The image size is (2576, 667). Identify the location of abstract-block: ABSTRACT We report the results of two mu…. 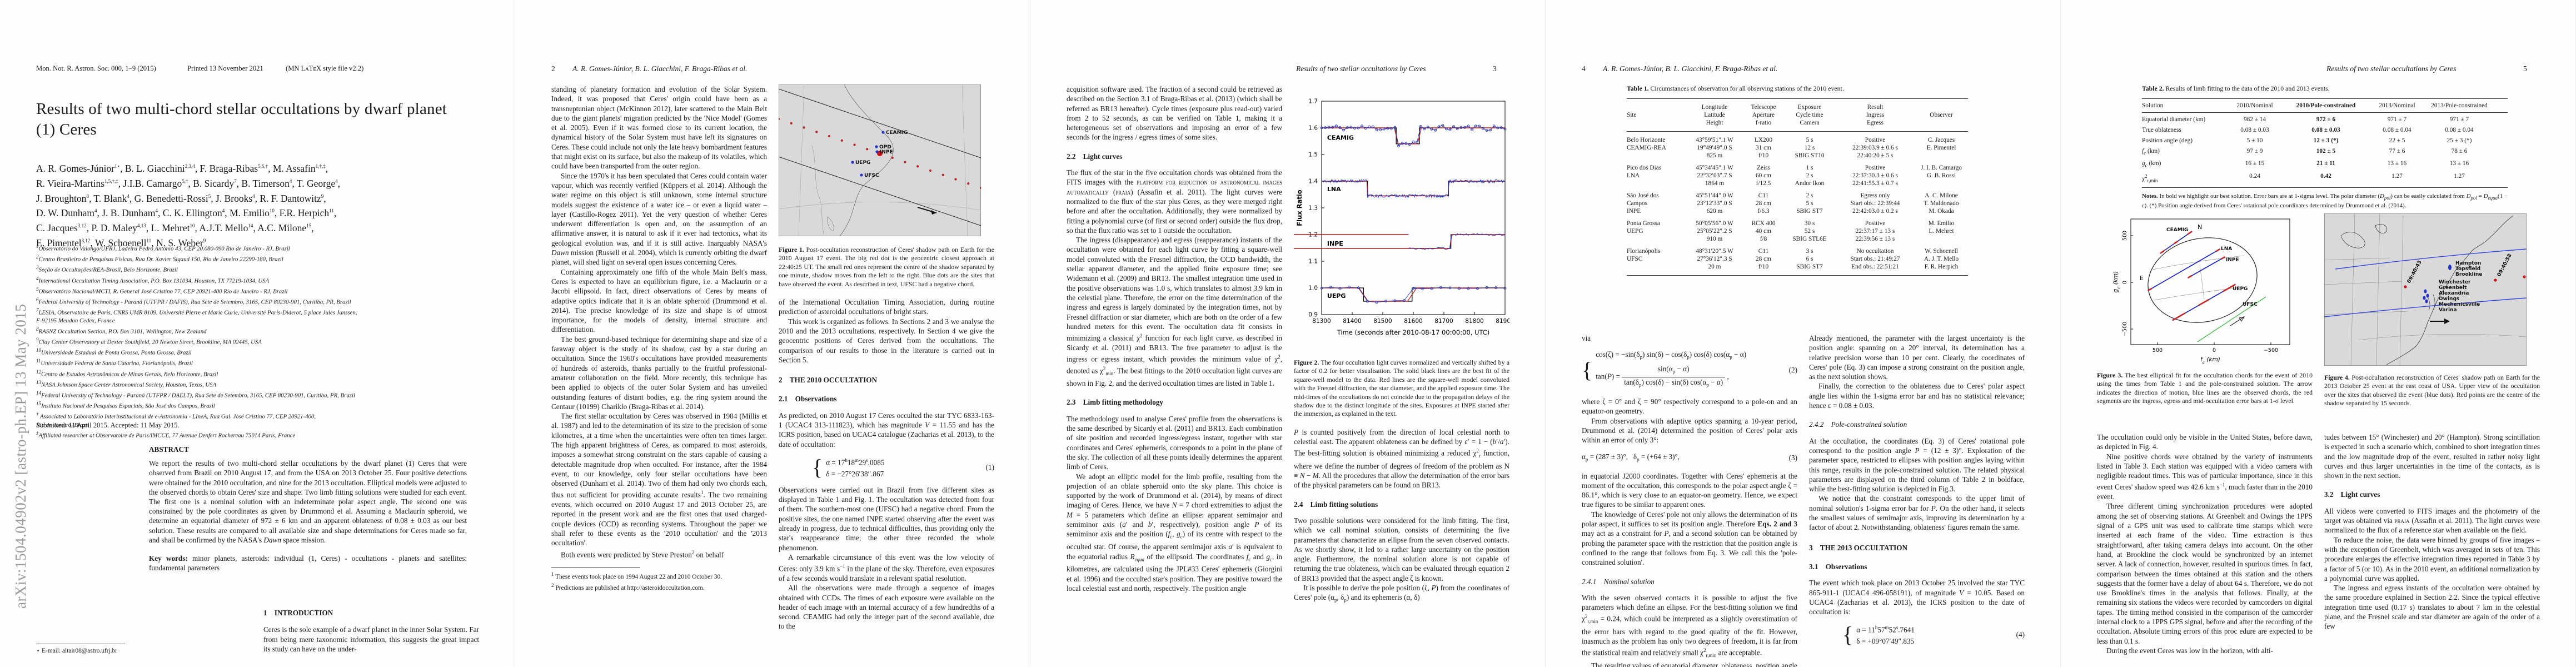
(308, 509).